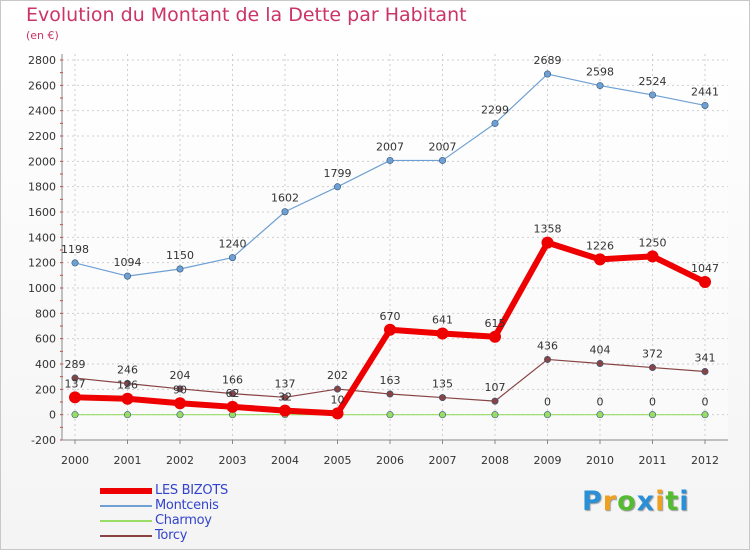  Describe the element at coordinates (653, 242) in the screenshot. I see `data-label-les-bizots: 1250` at that location.